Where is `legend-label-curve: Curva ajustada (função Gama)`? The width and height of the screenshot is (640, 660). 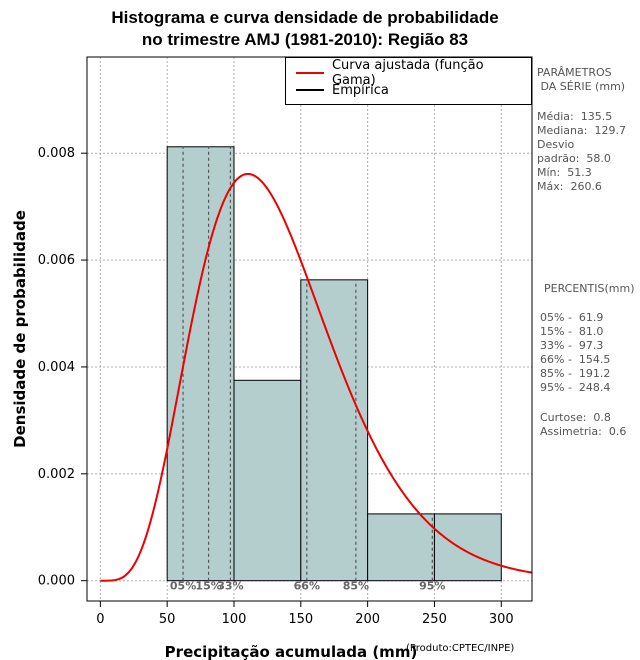 legend-label-curve: Curva ajustada (função Gama) is located at coordinates (407, 73).